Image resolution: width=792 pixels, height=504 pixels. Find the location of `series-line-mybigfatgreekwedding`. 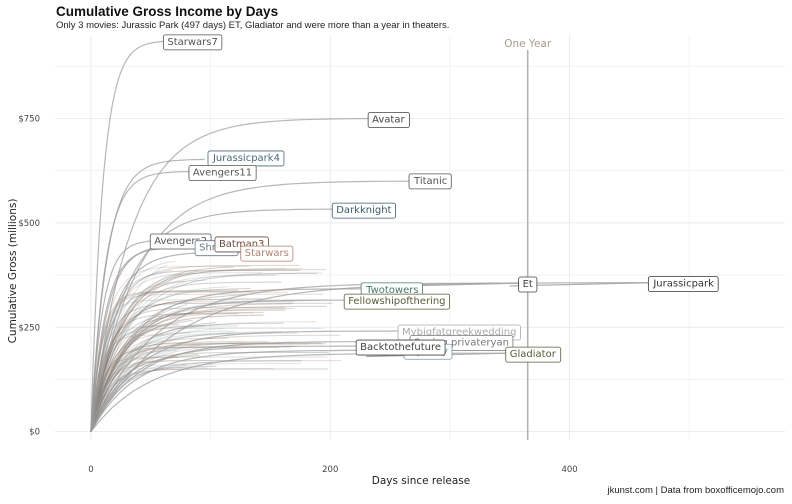

series-line-mybigfatgreekwedding is located at coordinates (246, 381).